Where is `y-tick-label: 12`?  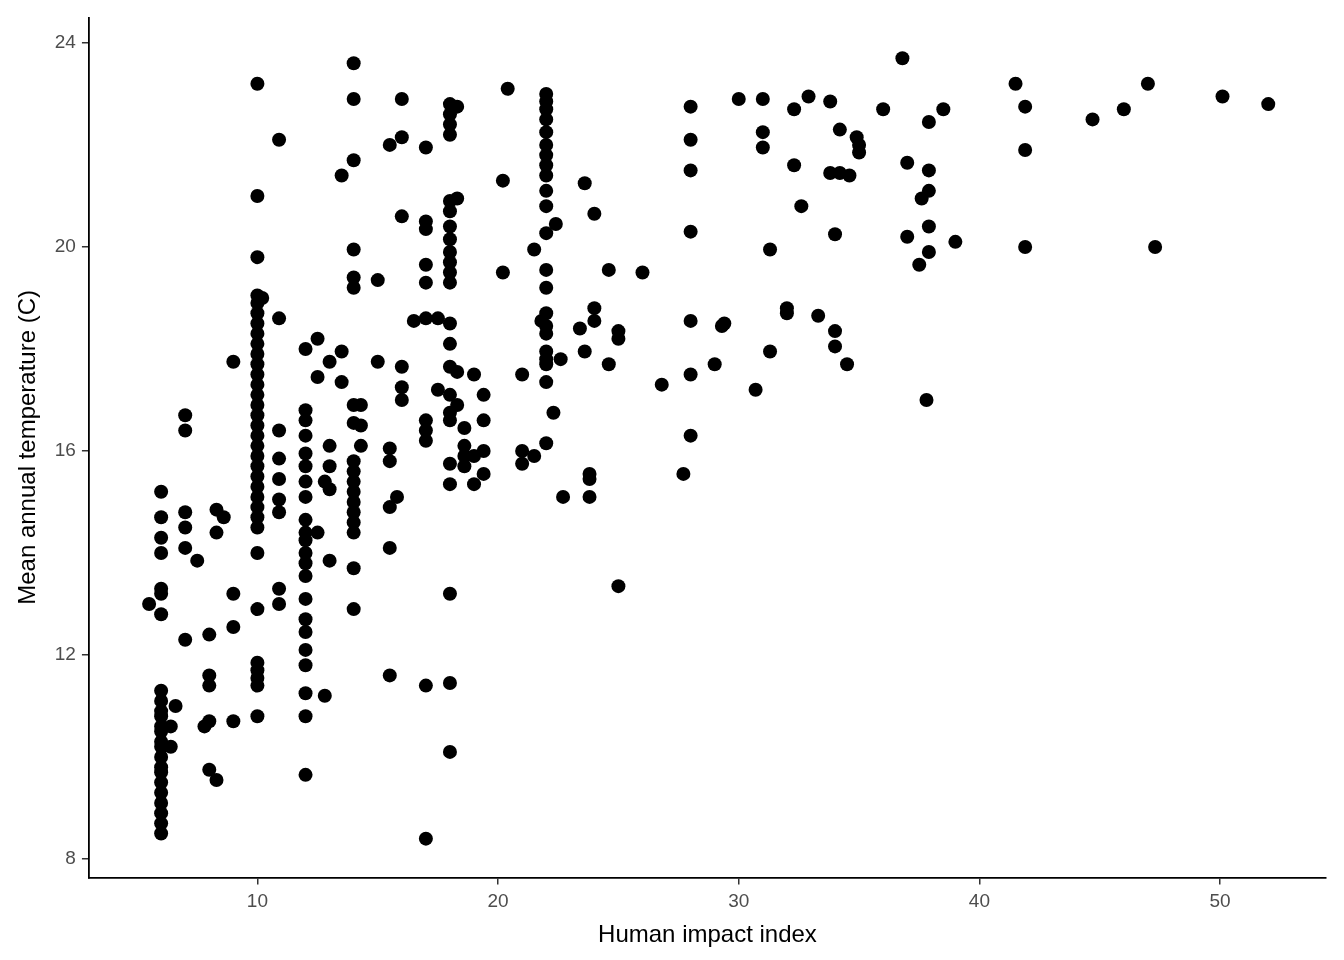 y-tick-label: 12 is located at coordinates (65, 654).